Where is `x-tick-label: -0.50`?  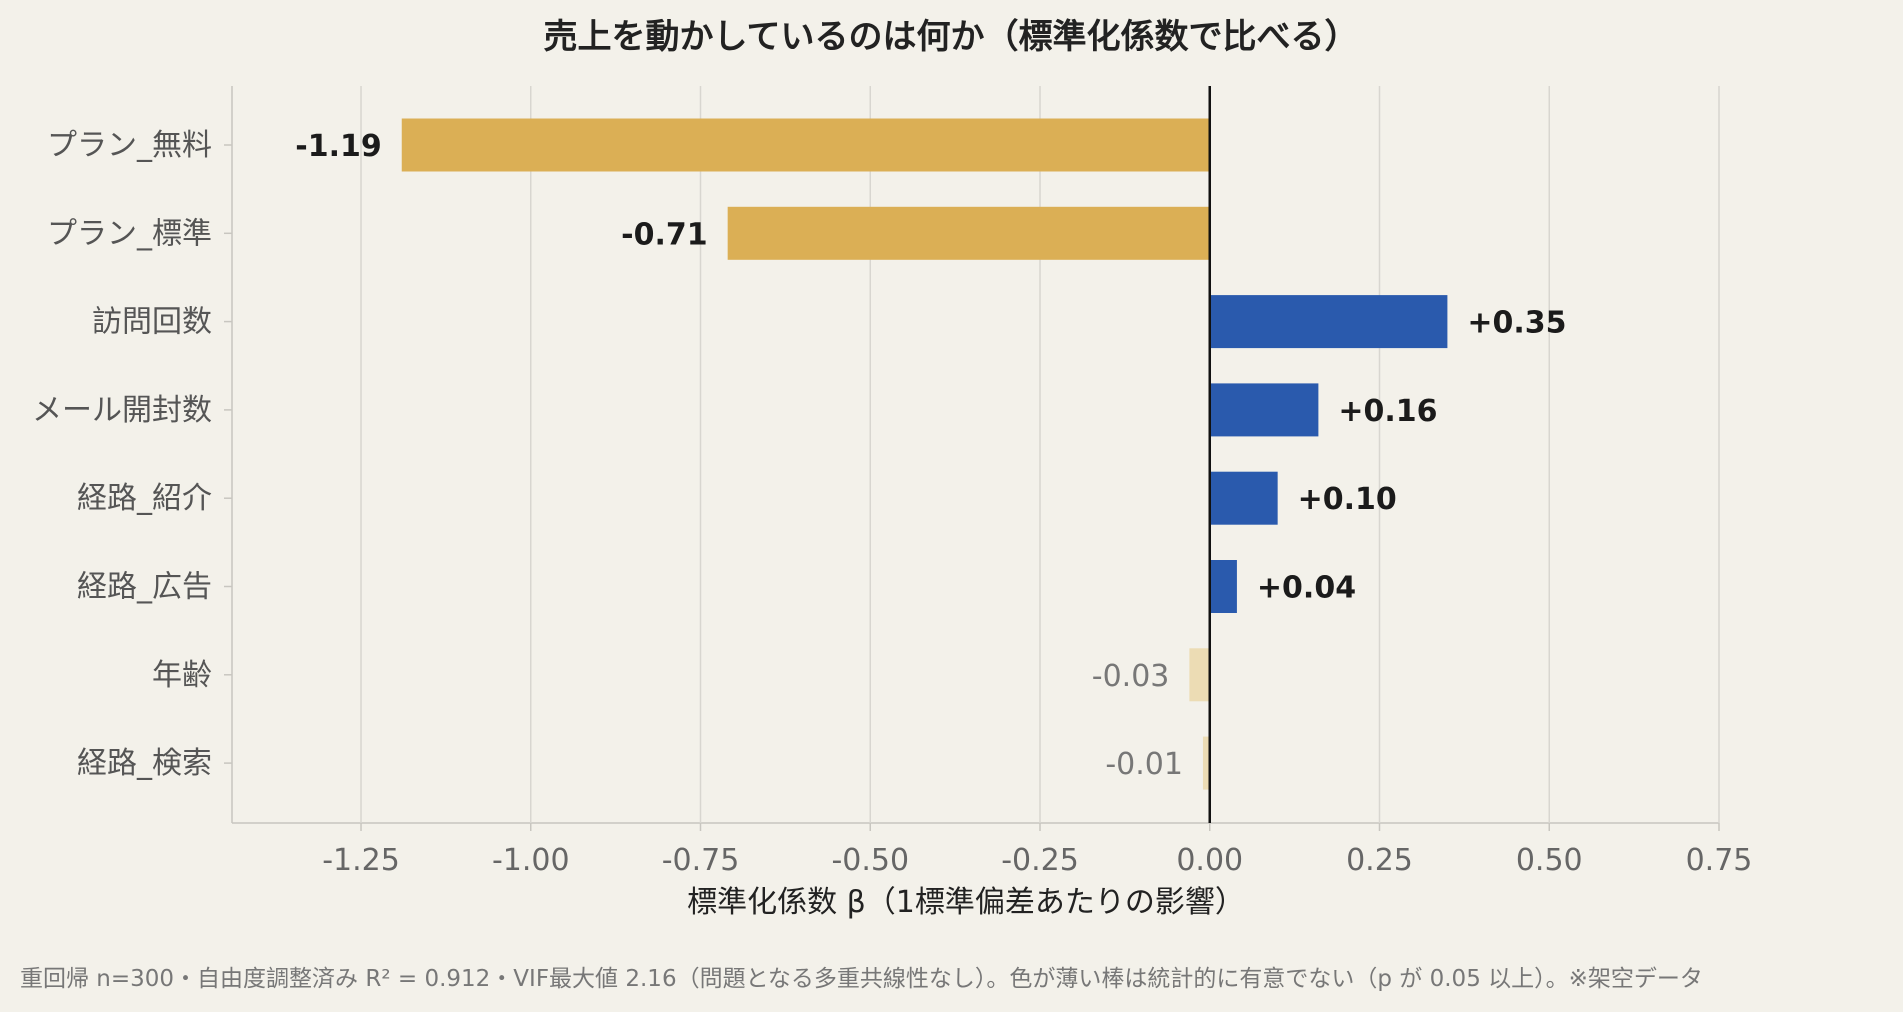
x-tick-label: -0.50 is located at coordinates (870, 860).